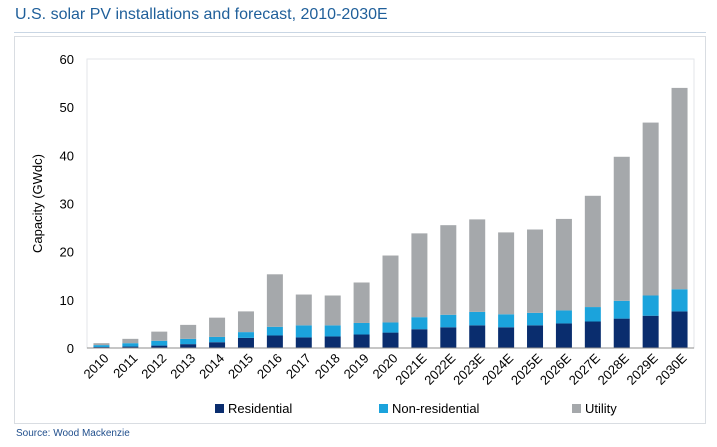 This screenshot has height=447, width=717. Describe the element at coordinates (159, 336) in the screenshot. I see `bar-utility-2012` at that location.